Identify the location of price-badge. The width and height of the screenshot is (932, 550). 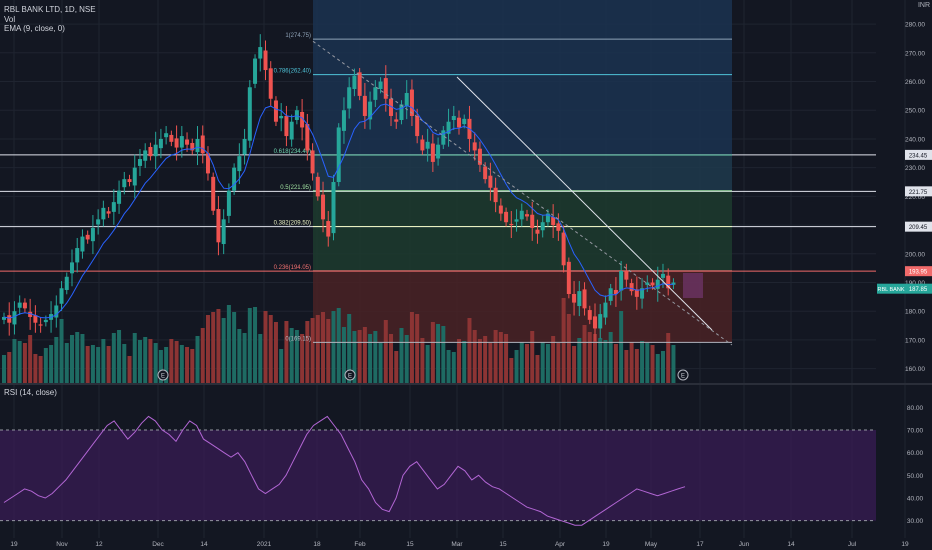
(918, 288).